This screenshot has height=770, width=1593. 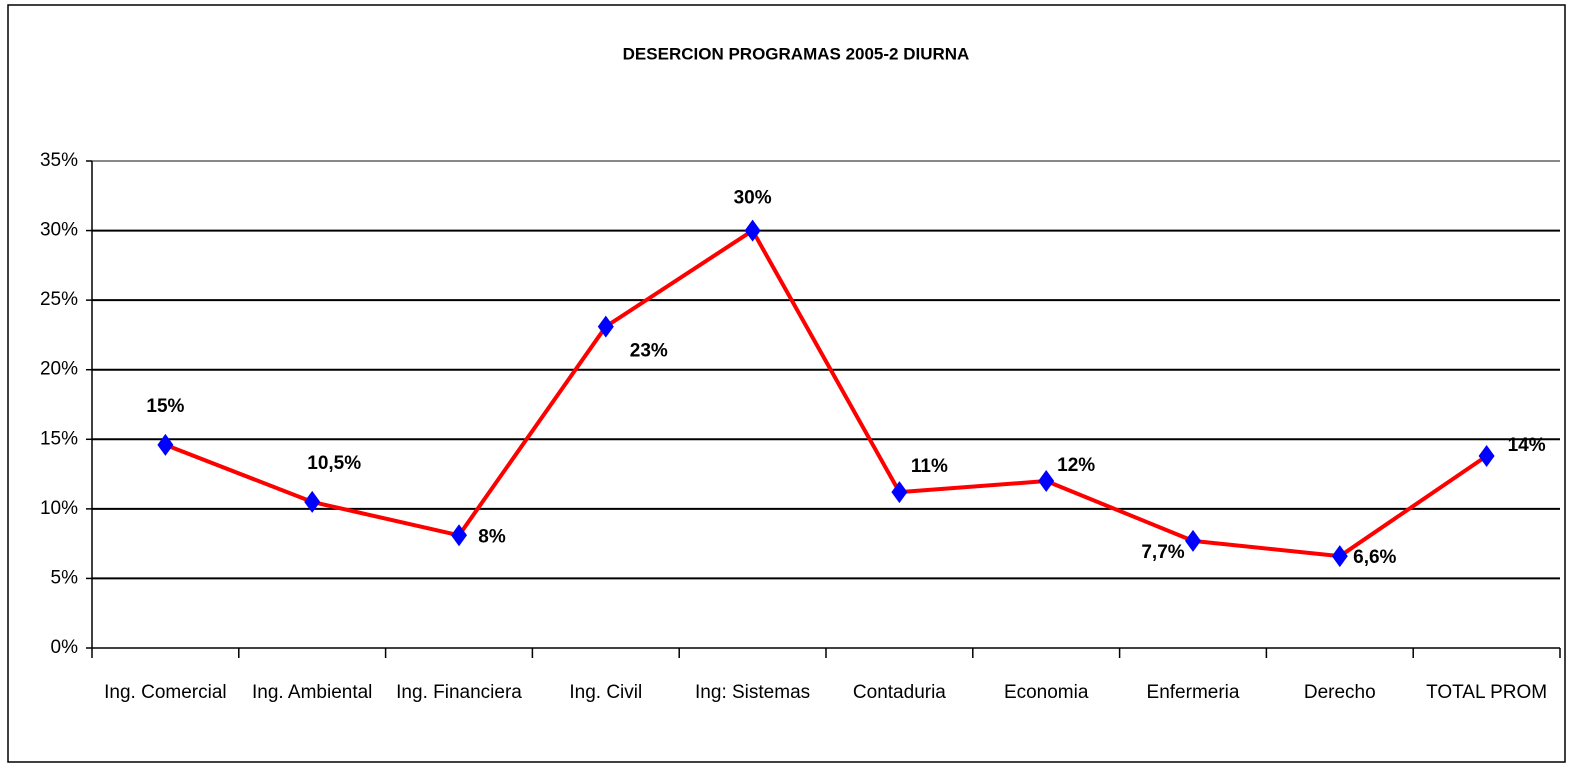 I want to click on y-tick-label: 25%, so click(x=59, y=299).